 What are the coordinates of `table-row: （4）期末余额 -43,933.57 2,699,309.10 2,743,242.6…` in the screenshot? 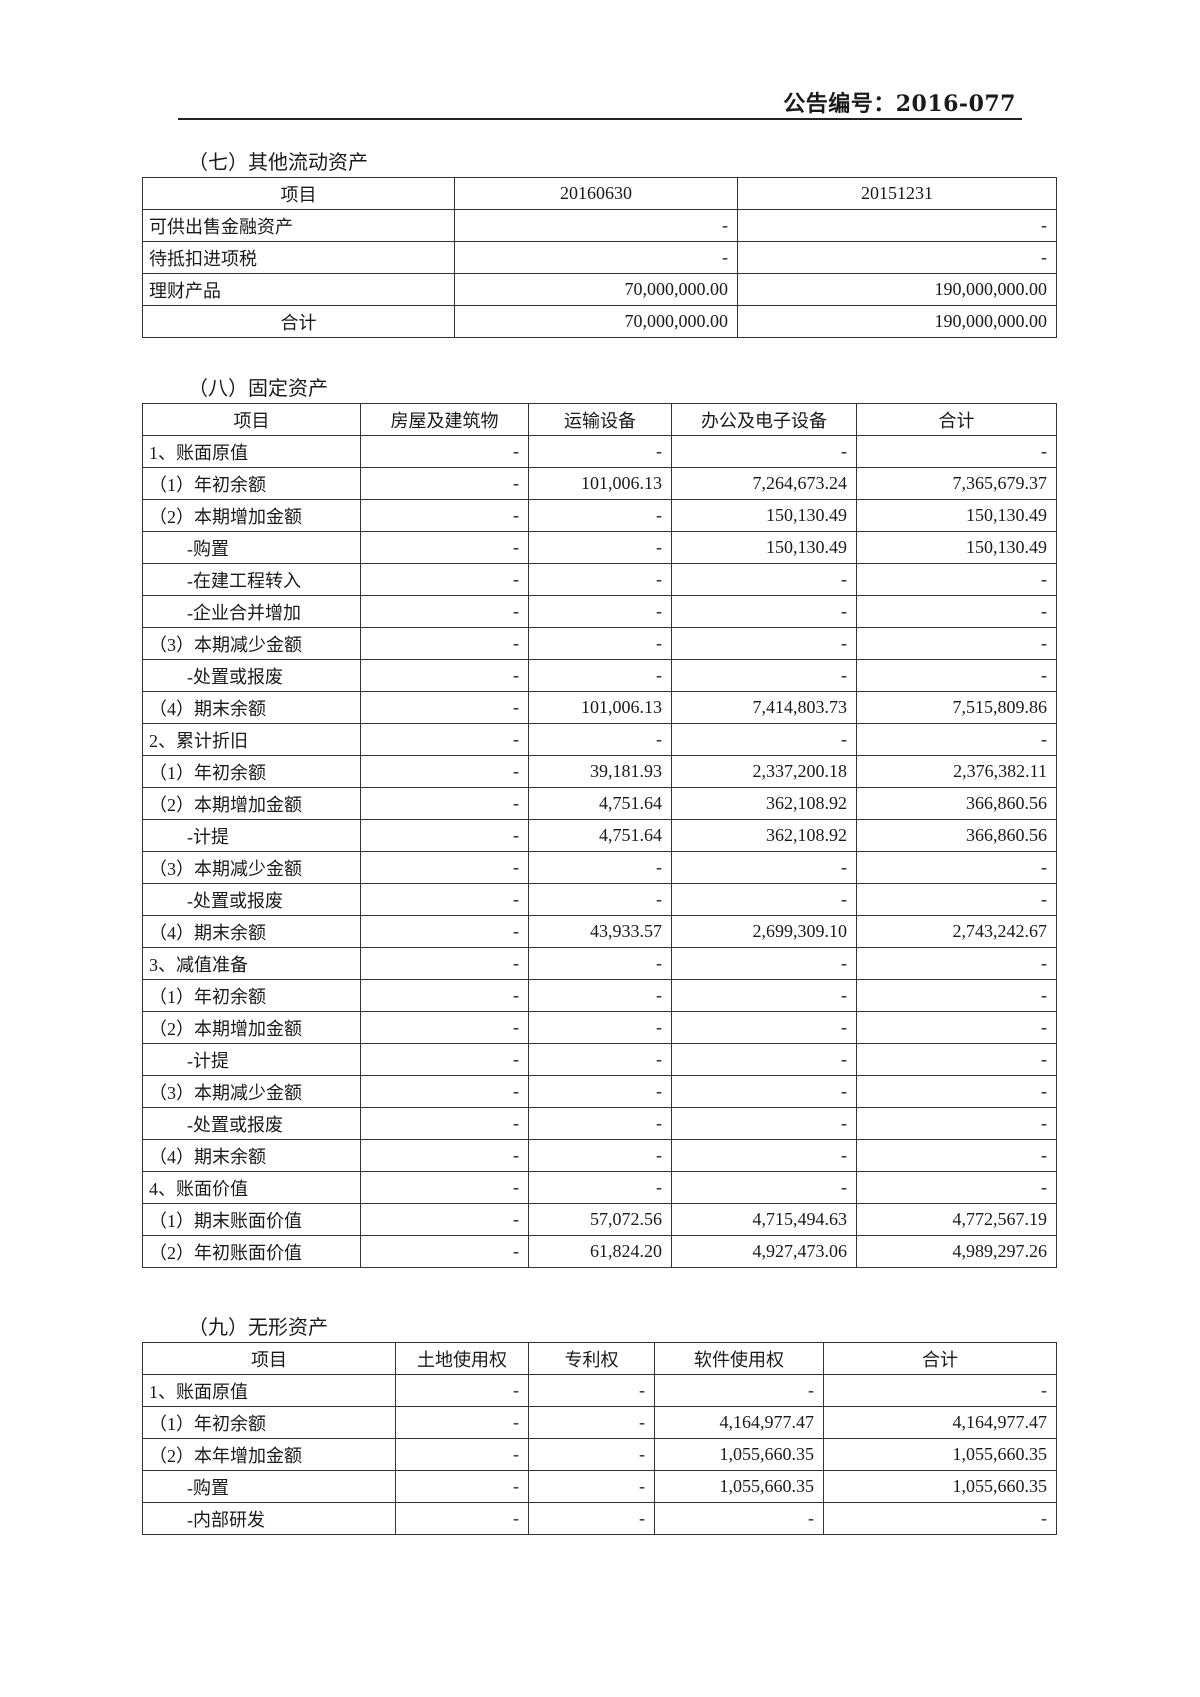 It's located at (599, 931).